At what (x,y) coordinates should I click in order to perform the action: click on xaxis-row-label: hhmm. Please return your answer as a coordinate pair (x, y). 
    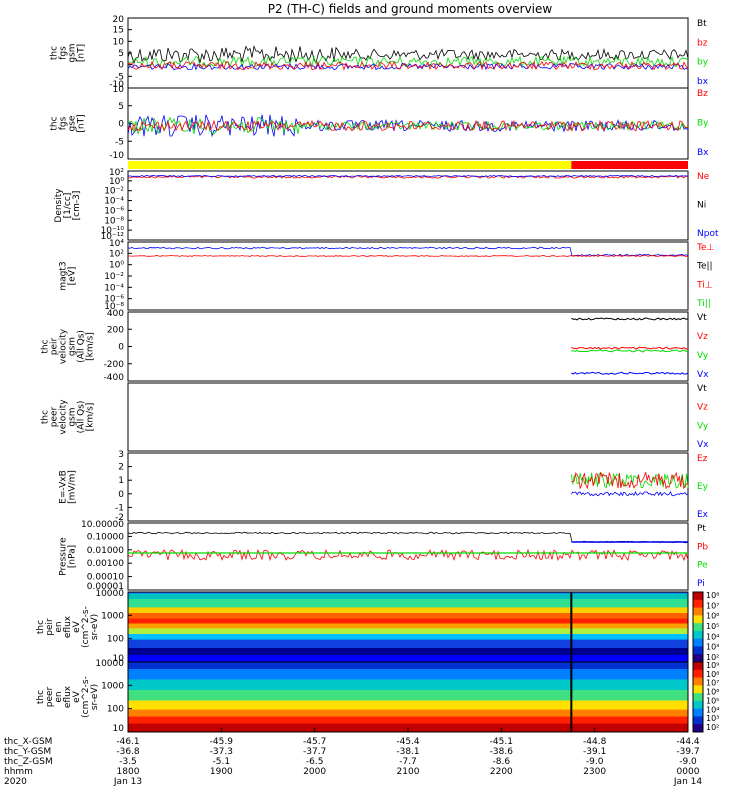
    Looking at the image, I should click on (18, 772).